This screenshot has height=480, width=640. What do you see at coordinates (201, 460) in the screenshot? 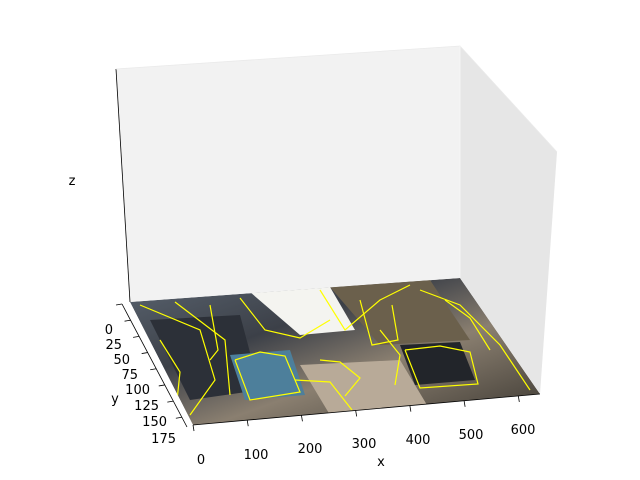
I see `x-tick-label: 0` at bounding box center [201, 460].